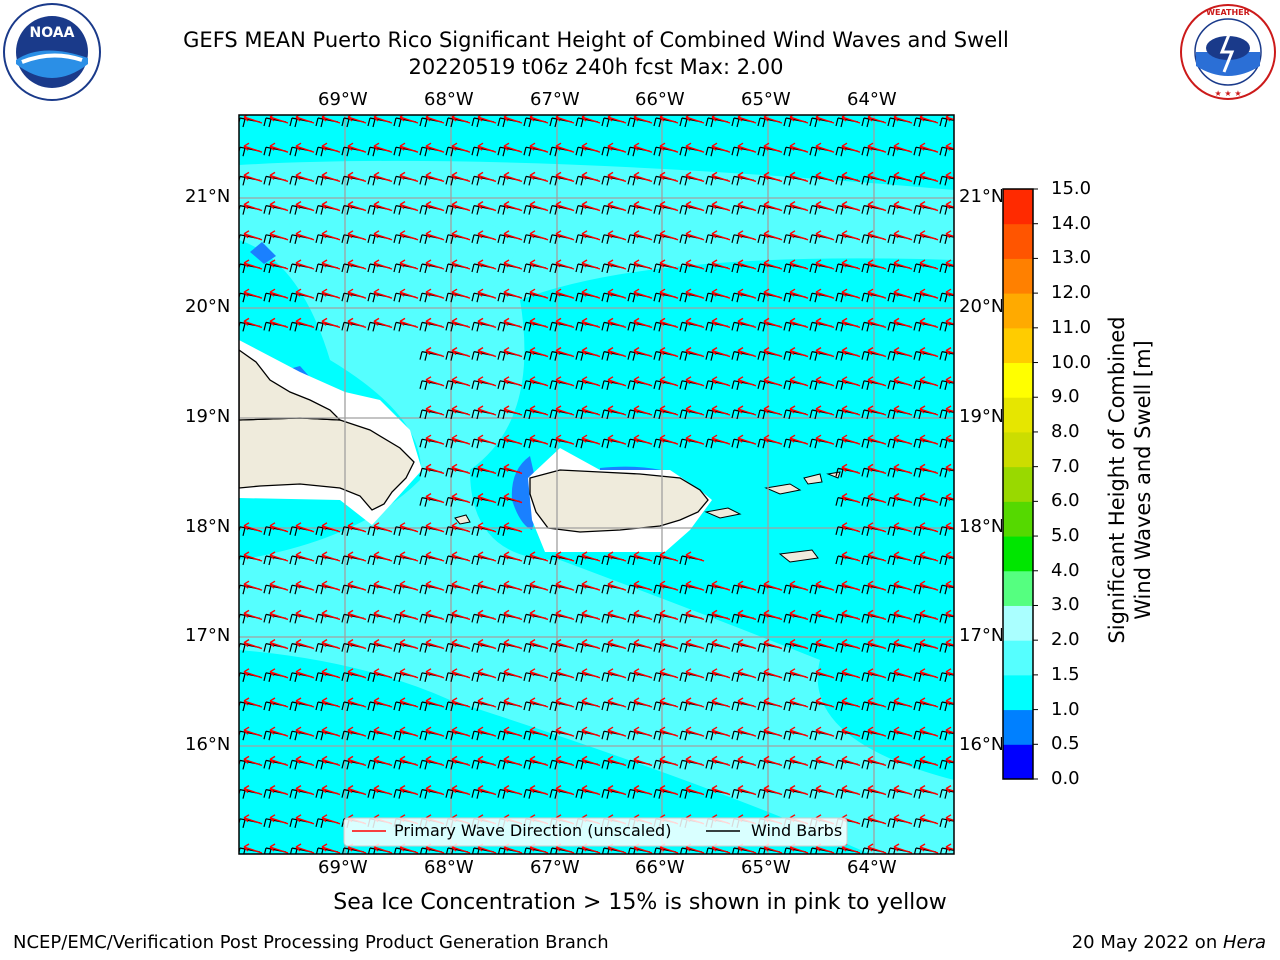 Image resolution: width=1280 pixels, height=960 pixels. Describe the element at coordinates (1065, 709) in the screenshot. I see `colorbar-tick-label: 1.0` at that location.